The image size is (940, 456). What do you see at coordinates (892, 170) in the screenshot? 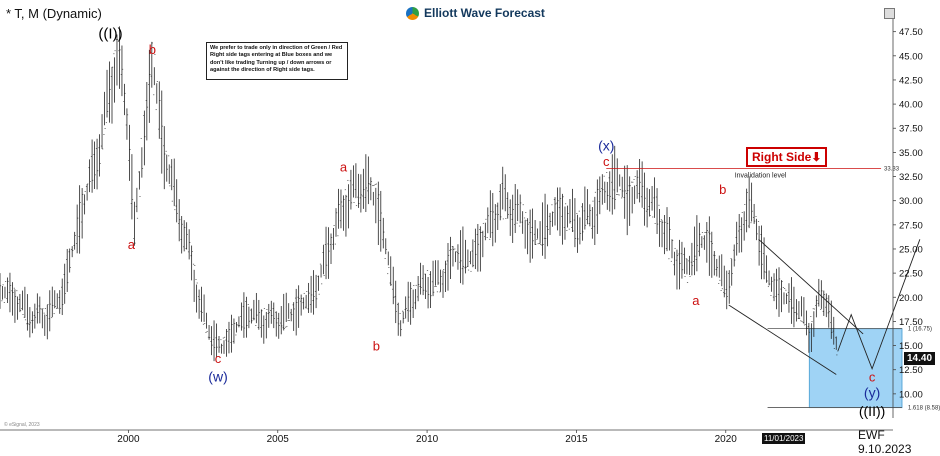
I see `invalidation-value: 33.33` at bounding box center [892, 170].